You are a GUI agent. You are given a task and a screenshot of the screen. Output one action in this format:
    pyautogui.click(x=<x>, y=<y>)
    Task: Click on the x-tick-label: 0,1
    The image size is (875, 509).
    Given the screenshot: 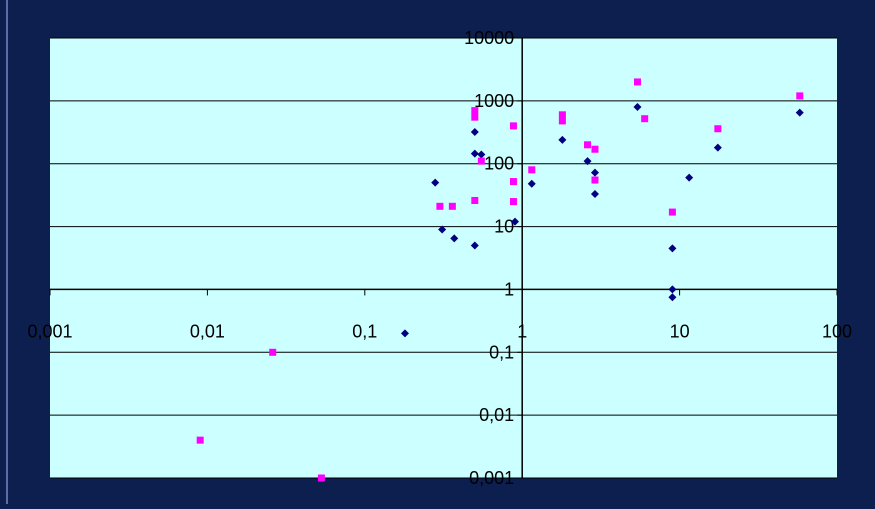 What is the action you would take?
    pyautogui.click(x=364, y=331)
    